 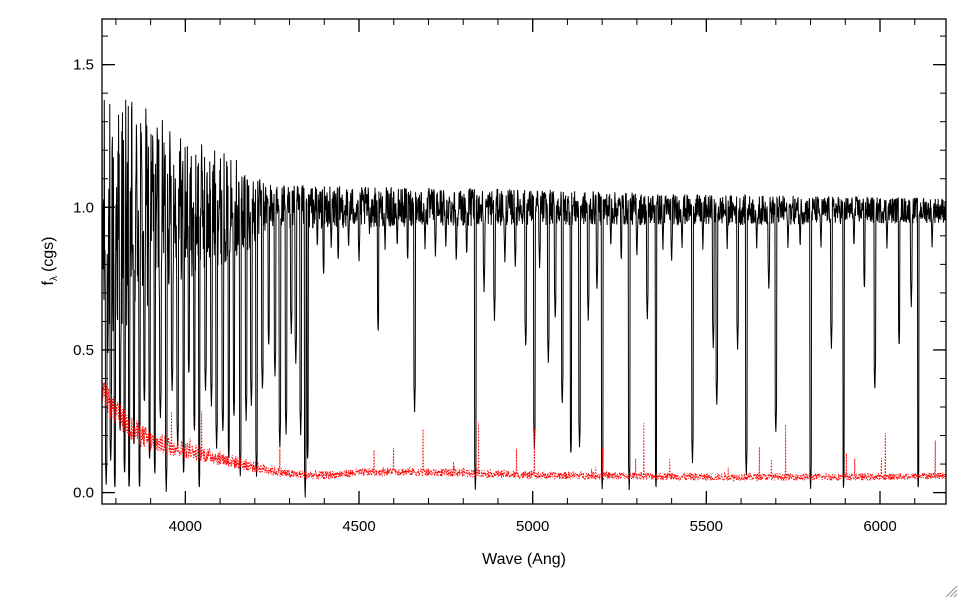 I want to click on y-tick-label: 1.5, so click(x=83, y=65).